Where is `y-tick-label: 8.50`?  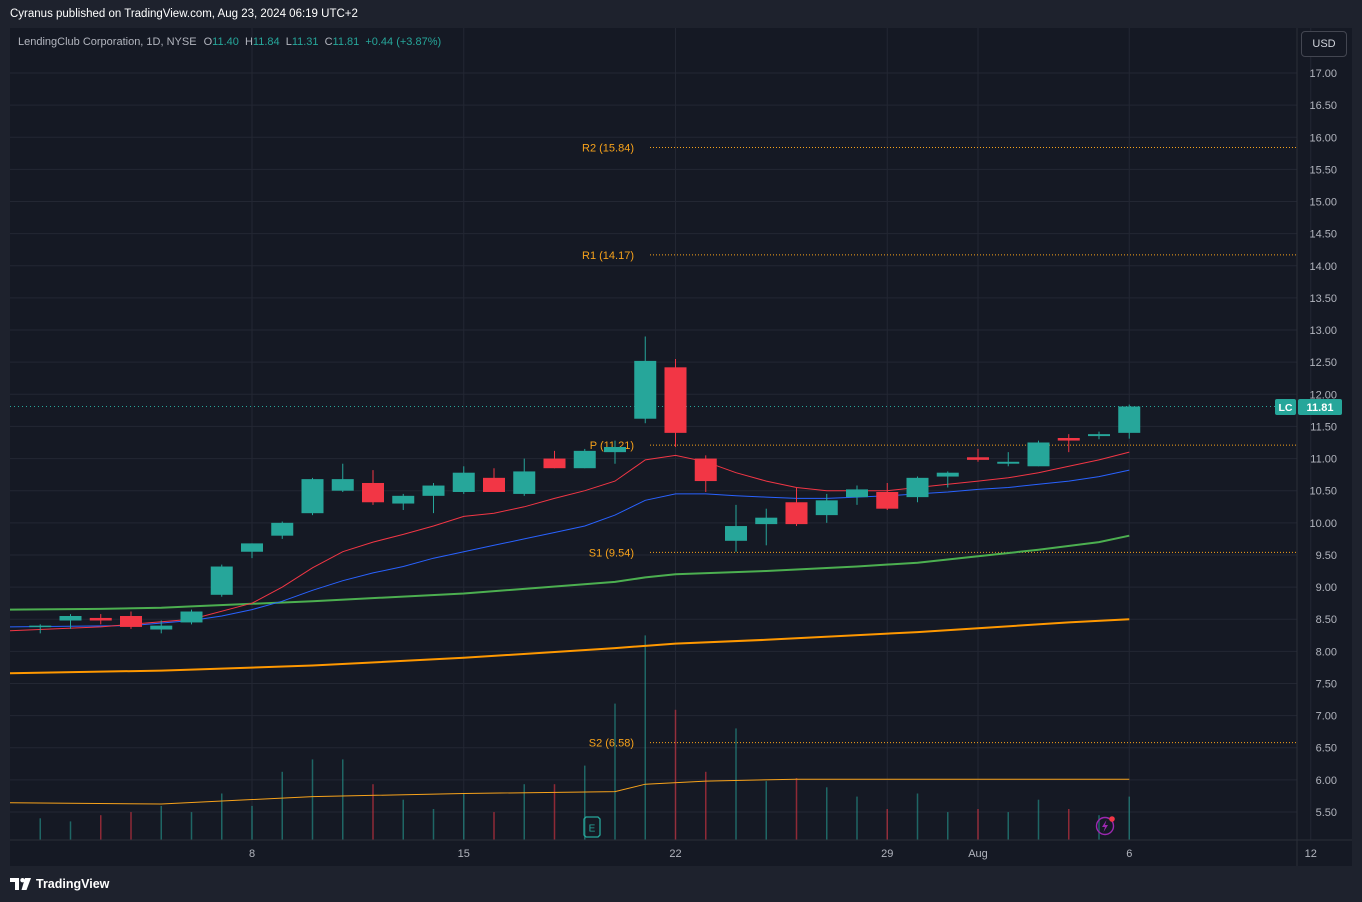 y-tick-label: 8.50 is located at coordinates (1326, 620).